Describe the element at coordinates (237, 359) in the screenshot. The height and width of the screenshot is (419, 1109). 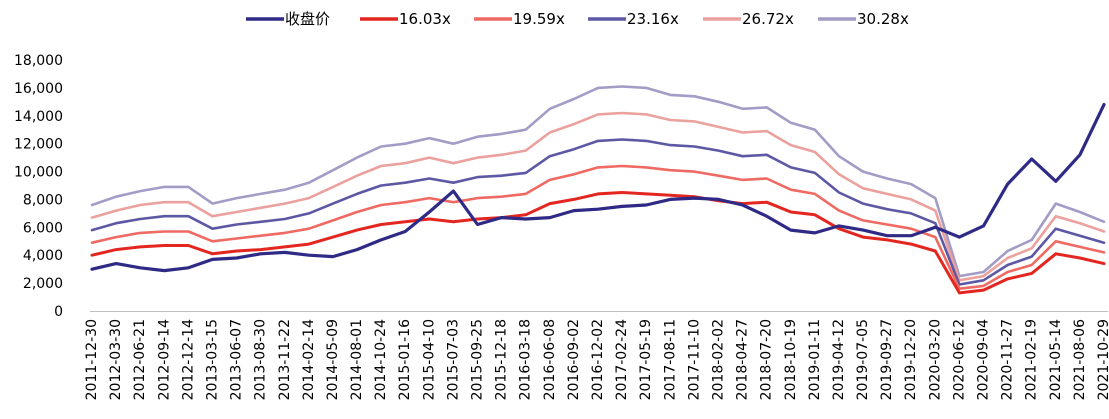
I see `x-tick-label: 2013-06-07` at that location.